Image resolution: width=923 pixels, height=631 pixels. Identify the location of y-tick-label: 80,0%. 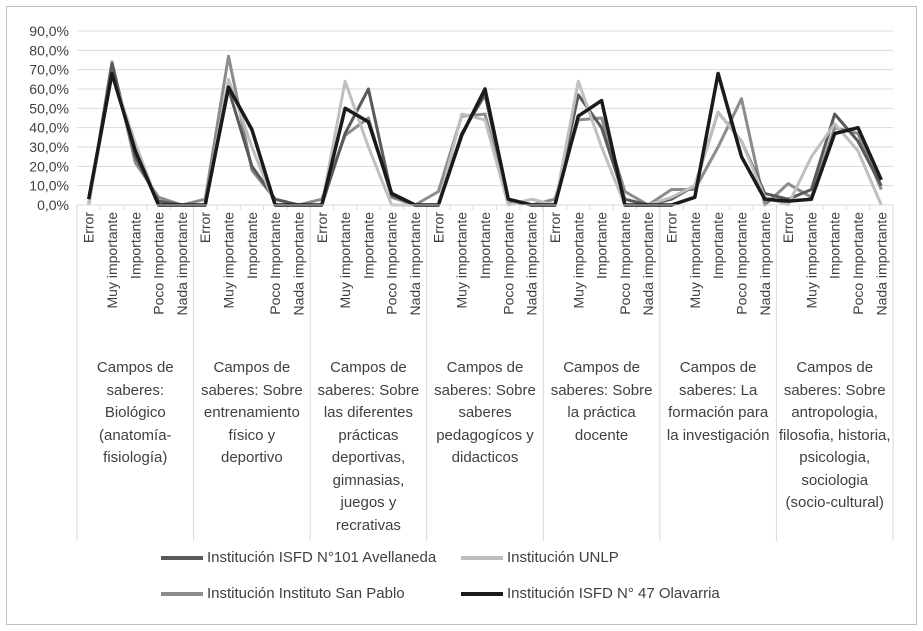
(49, 50).